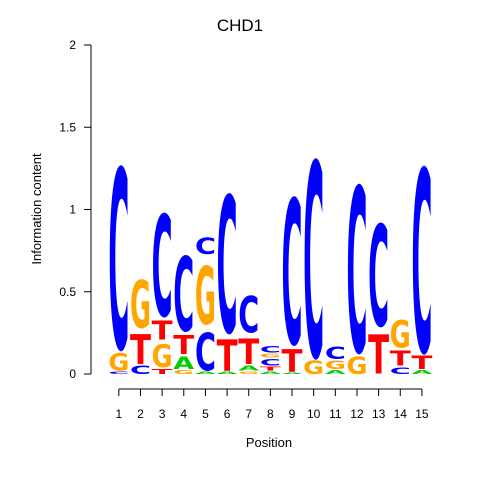  Describe the element at coordinates (162, 414) in the screenshot. I see `x-tick-label: 3` at that location.